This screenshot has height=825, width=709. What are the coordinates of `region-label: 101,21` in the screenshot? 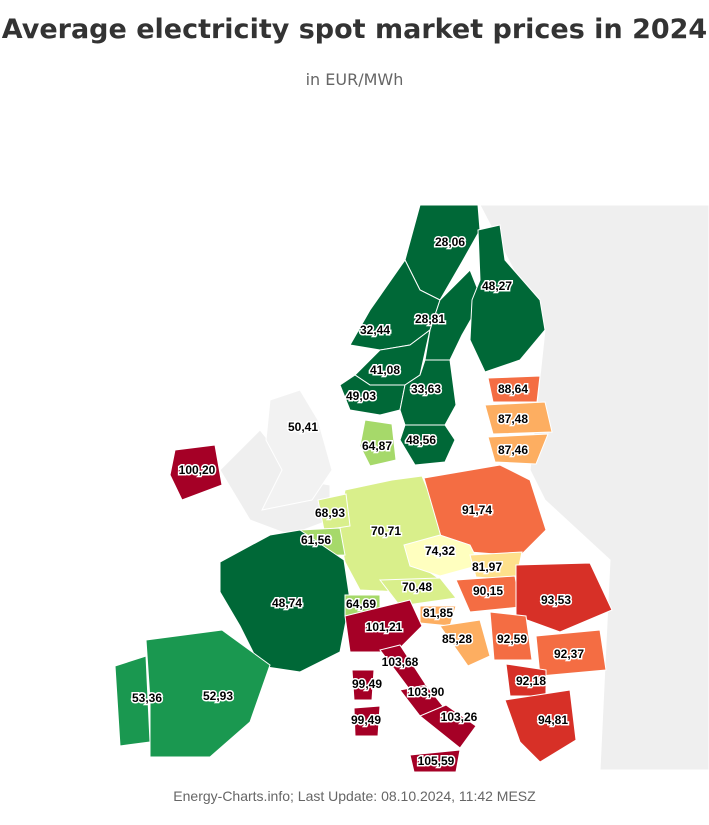 It's located at (384, 627).